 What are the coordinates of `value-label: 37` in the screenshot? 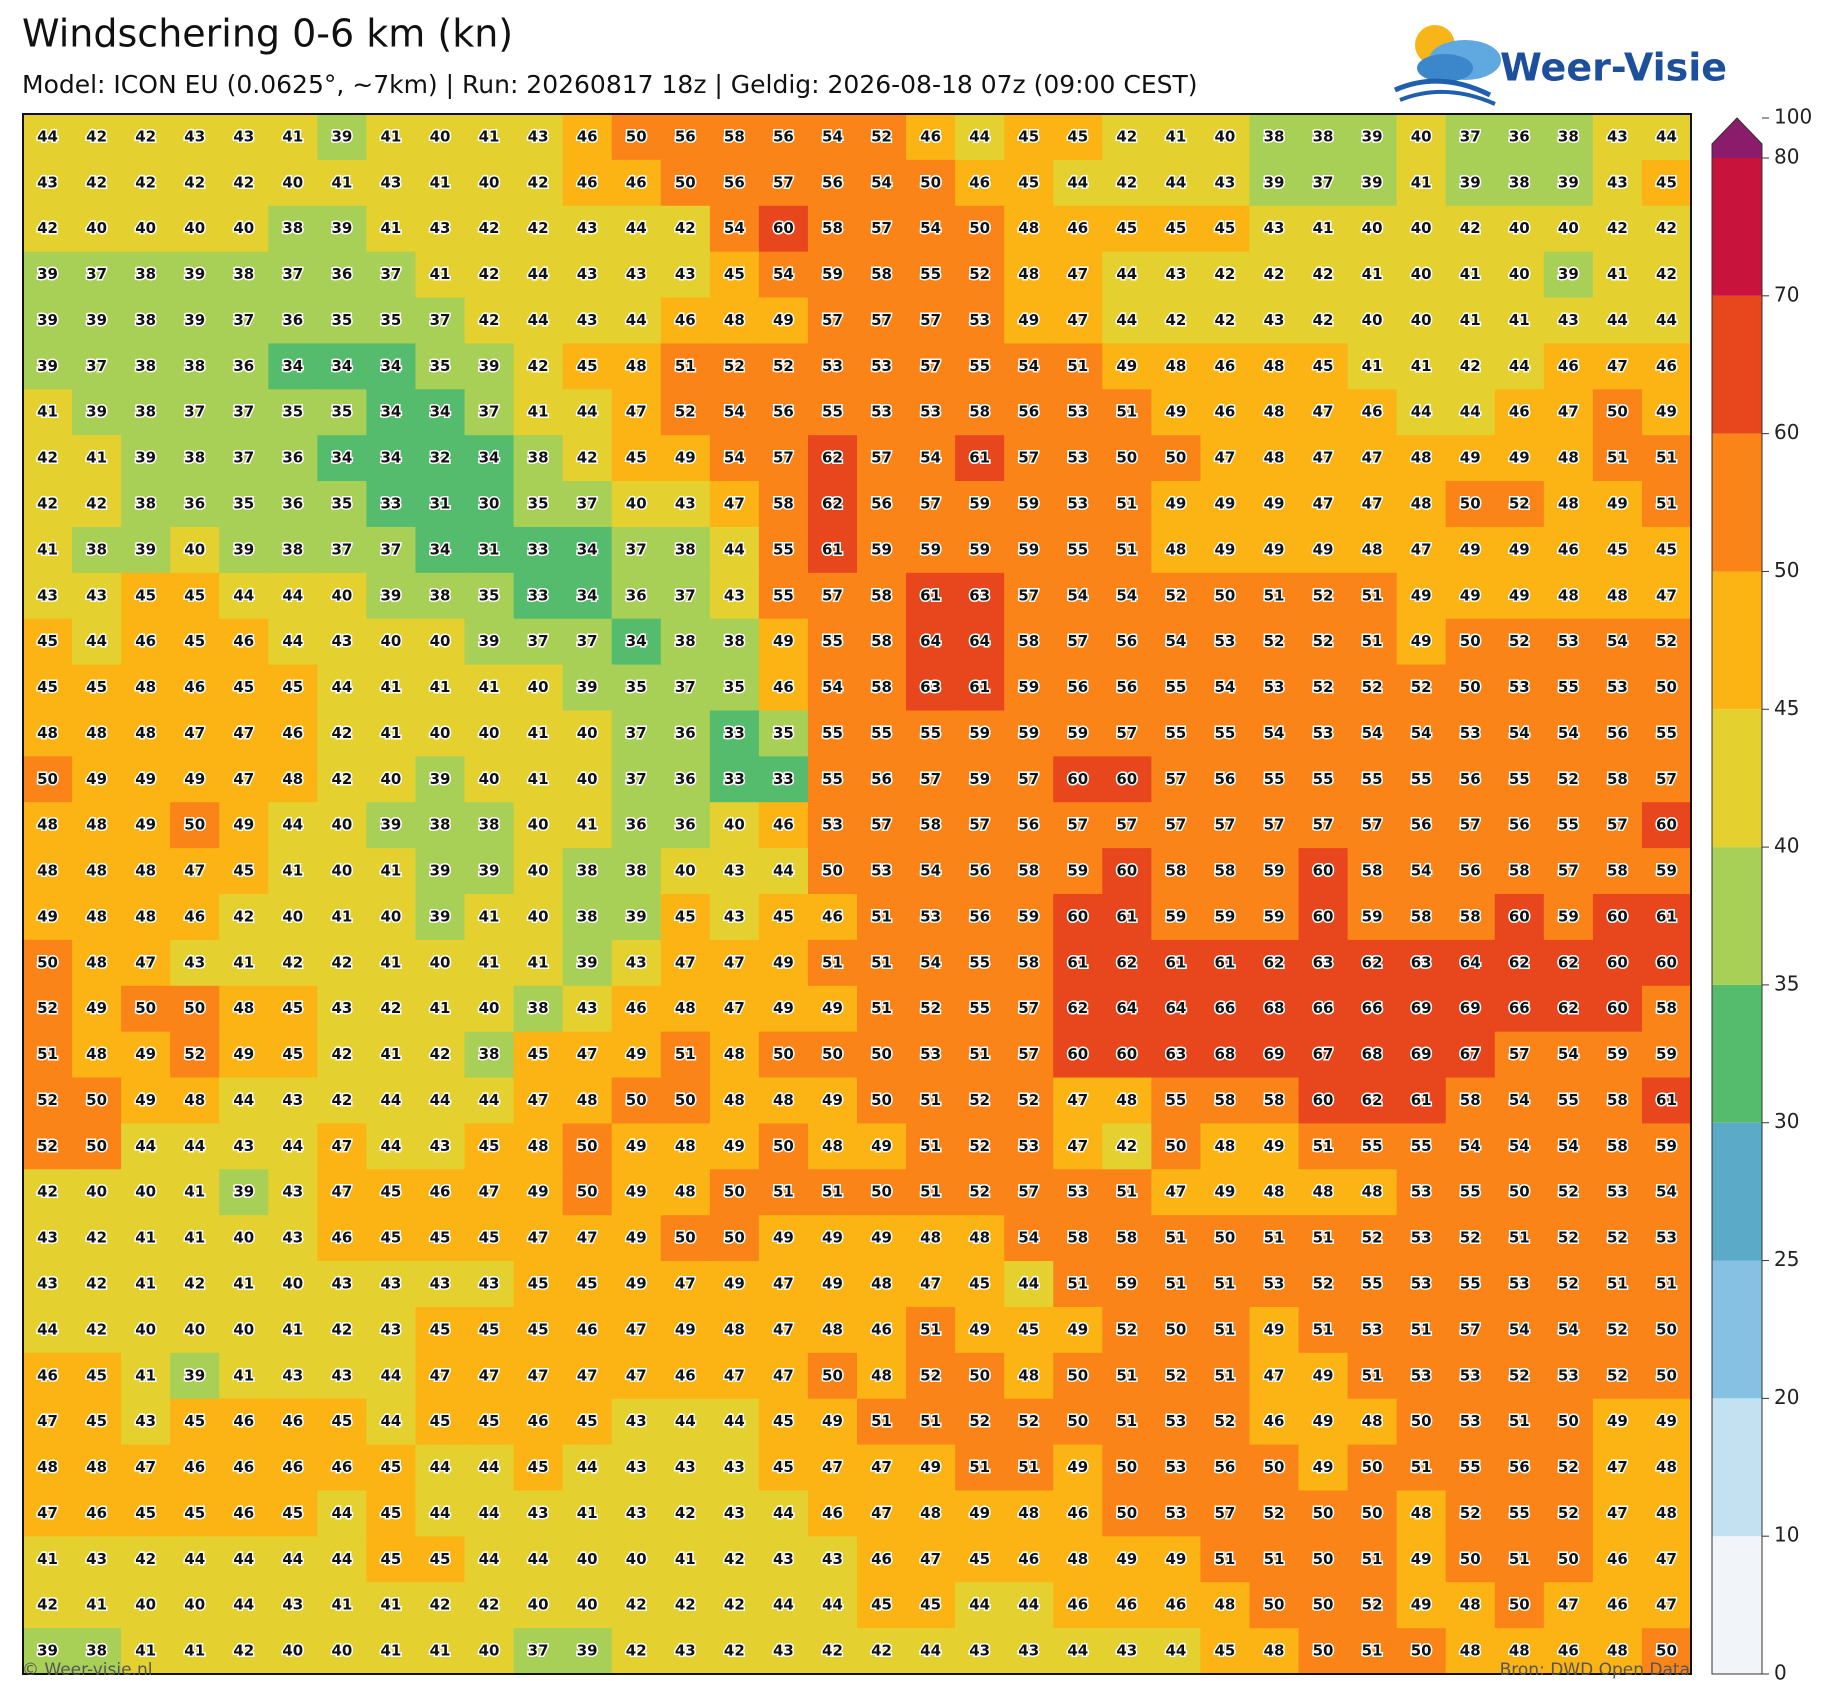 It's located at (538, 641).